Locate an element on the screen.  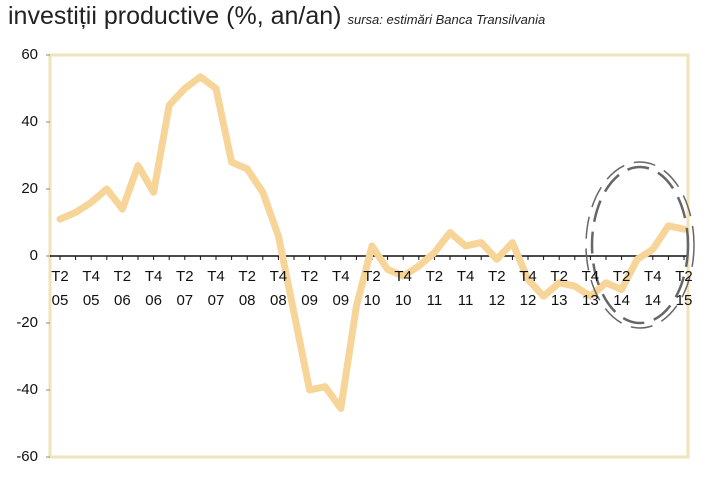
x-tick-label: T4 08 is located at coordinates (278, 288).